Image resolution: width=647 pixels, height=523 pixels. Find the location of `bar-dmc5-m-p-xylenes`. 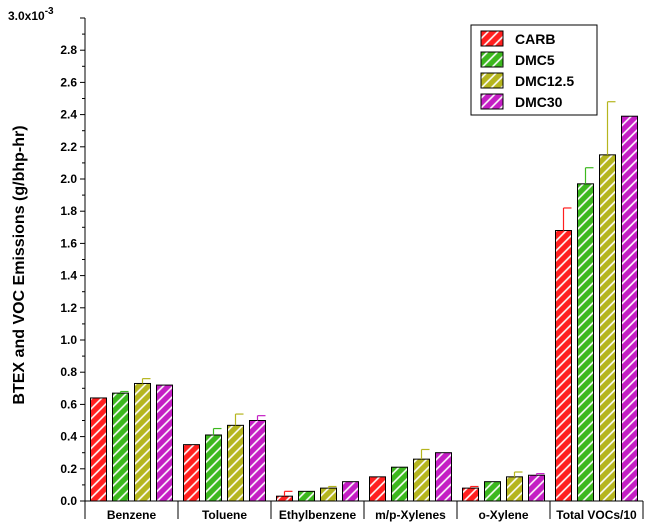

bar-dmc5-m-p-xylenes is located at coordinates (399, 484).